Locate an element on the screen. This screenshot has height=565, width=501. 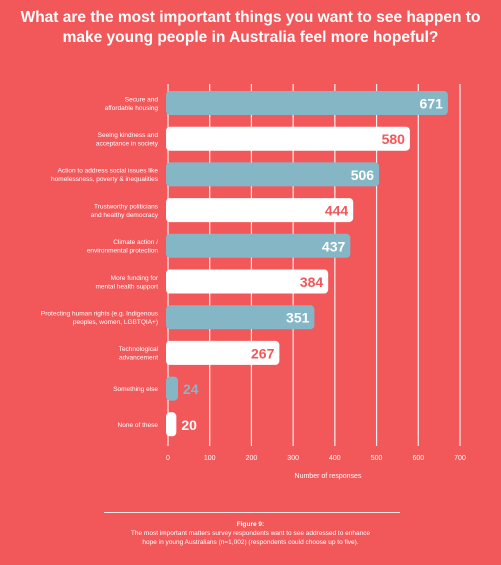
category-label-line: Something else is located at coordinates (135, 389).